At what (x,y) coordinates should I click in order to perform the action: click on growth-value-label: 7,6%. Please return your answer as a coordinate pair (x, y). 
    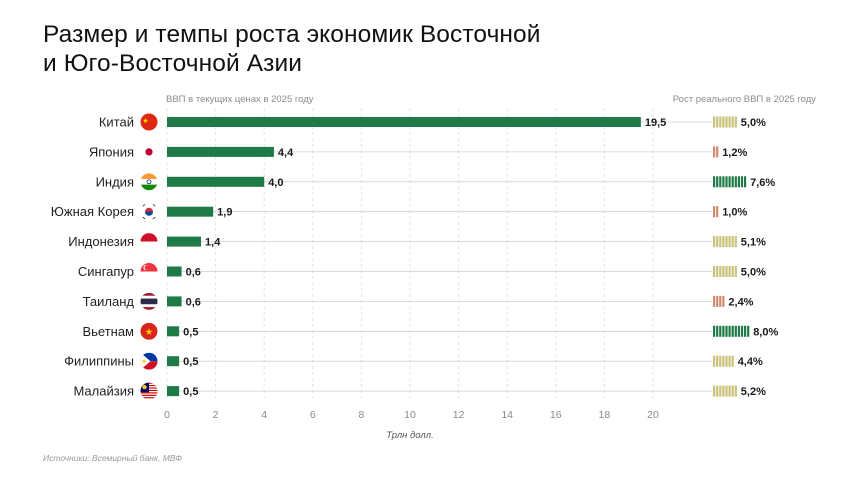
    Looking at the image, I should click on (762, 183).